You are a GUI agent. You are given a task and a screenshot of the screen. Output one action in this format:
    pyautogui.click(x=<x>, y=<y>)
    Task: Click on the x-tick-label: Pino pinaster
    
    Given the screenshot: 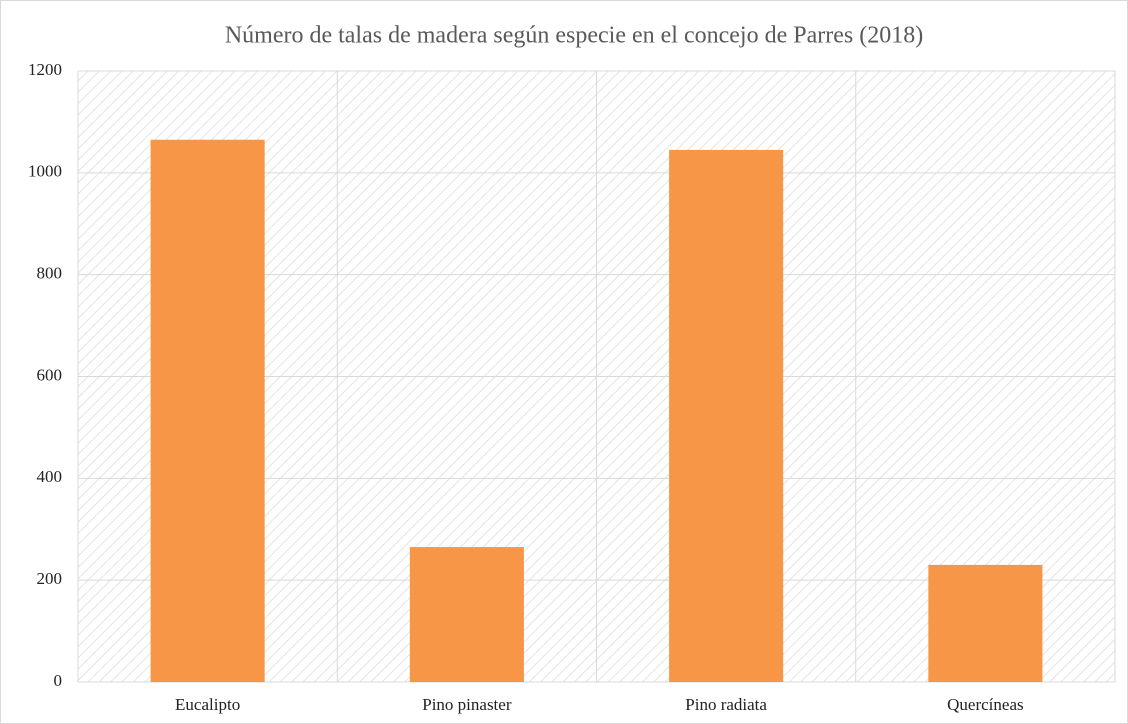 What is the action you would take?
    pyautogui.click(x=467, y=704)
    